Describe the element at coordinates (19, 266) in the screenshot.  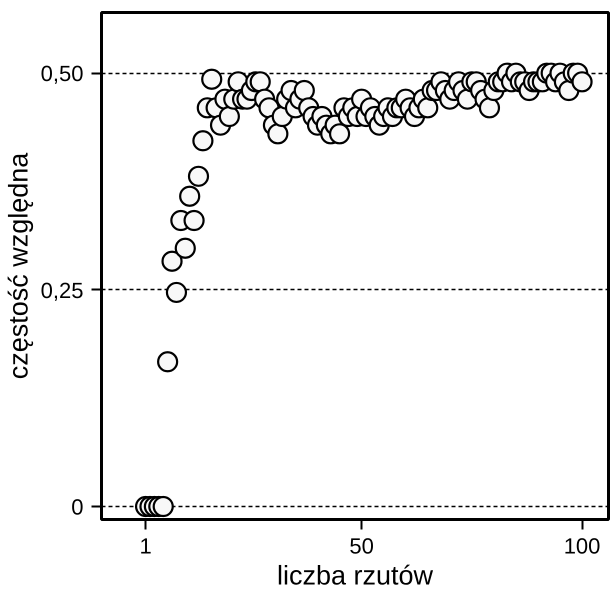
I see `y-axis-title: częstość względna` at that location.